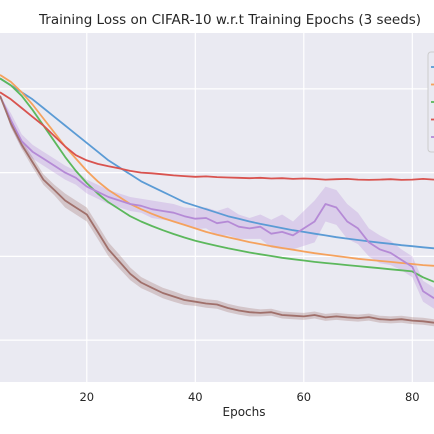  I want to click on x-axis-label: Epochs, so click(244, 412).